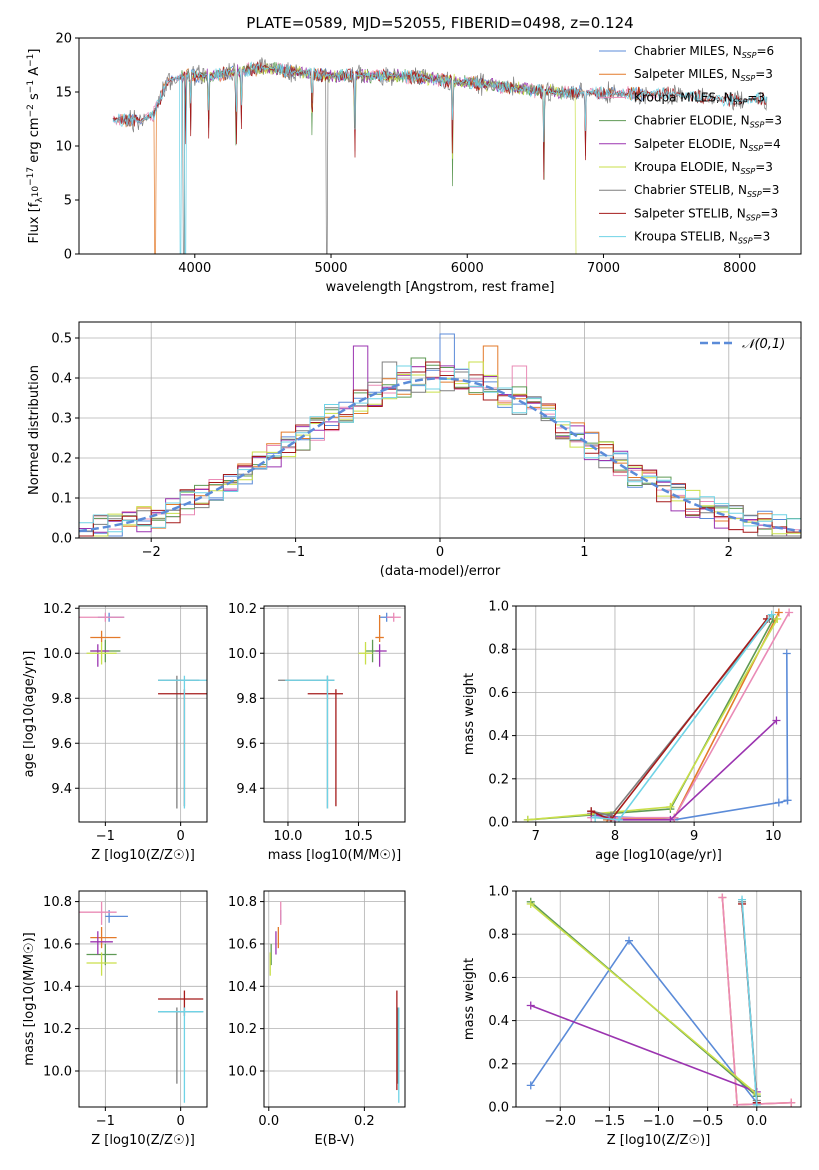 The width and height of the screenshot is (819, 1170). What do you see at coordinates (35, 146) in the screenshot?
I see `y-axis-label: Flux [fλ10−17 erg cm−2 s−1 A−1]` at bounding box center [35, 146].